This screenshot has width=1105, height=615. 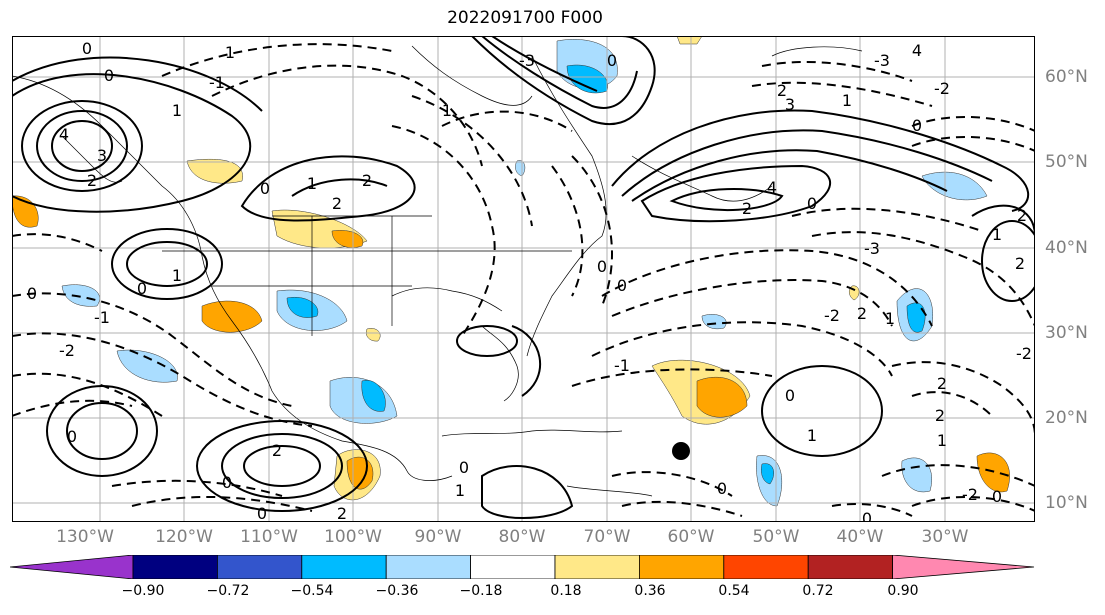 What do you see at coordinates (228, 591) in the screenshot?
I see `colorbar-tick-label: −0.72` at bounding box center [228, 591].